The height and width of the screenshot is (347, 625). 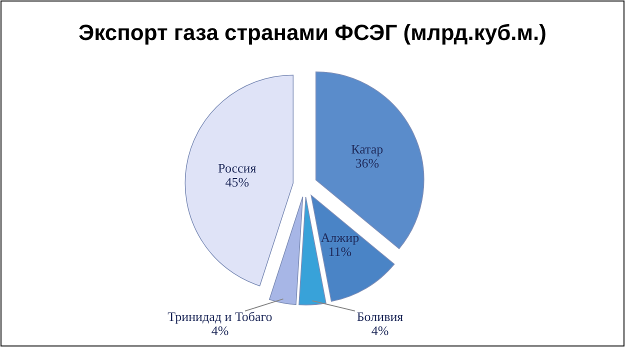 I want to click on slice-label: Тринидад и Тобаго, so click(x=220, y=316).